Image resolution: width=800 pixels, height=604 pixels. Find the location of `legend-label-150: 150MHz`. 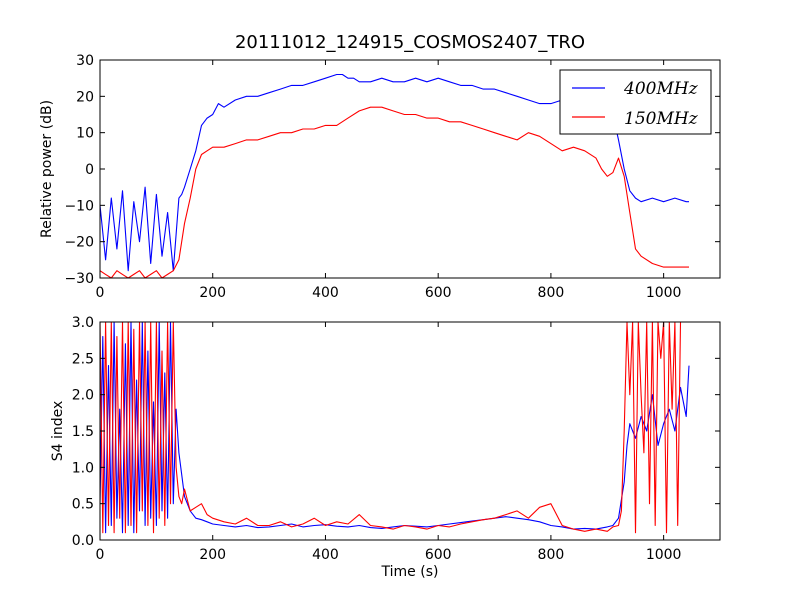

legend-label-150: 150MHz is located at coordinates (661, 119).